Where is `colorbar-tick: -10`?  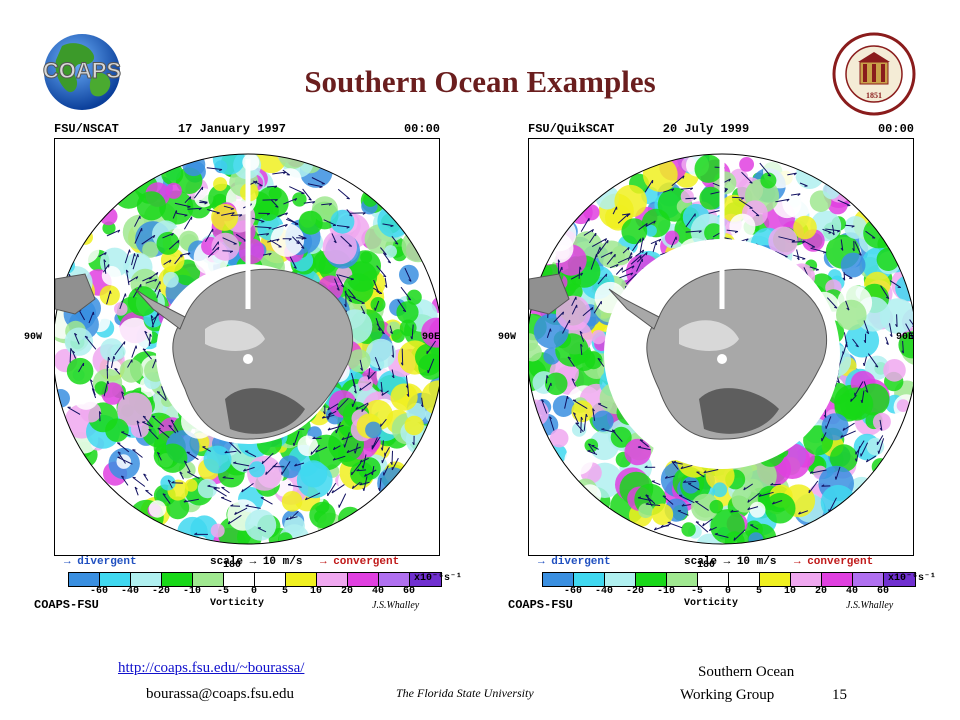
colorbar-tick: -10 is located at coordinates (666, 591).